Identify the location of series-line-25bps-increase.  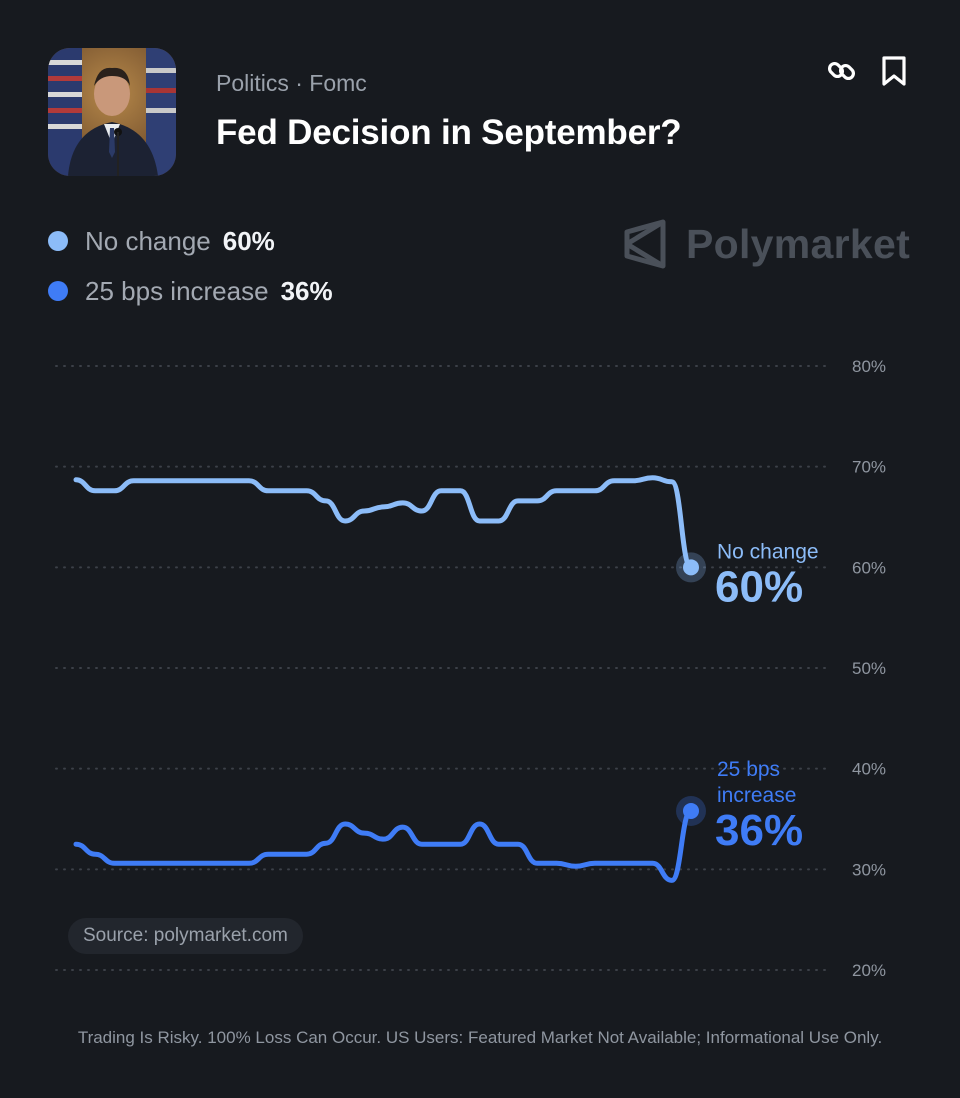
(383, 845).